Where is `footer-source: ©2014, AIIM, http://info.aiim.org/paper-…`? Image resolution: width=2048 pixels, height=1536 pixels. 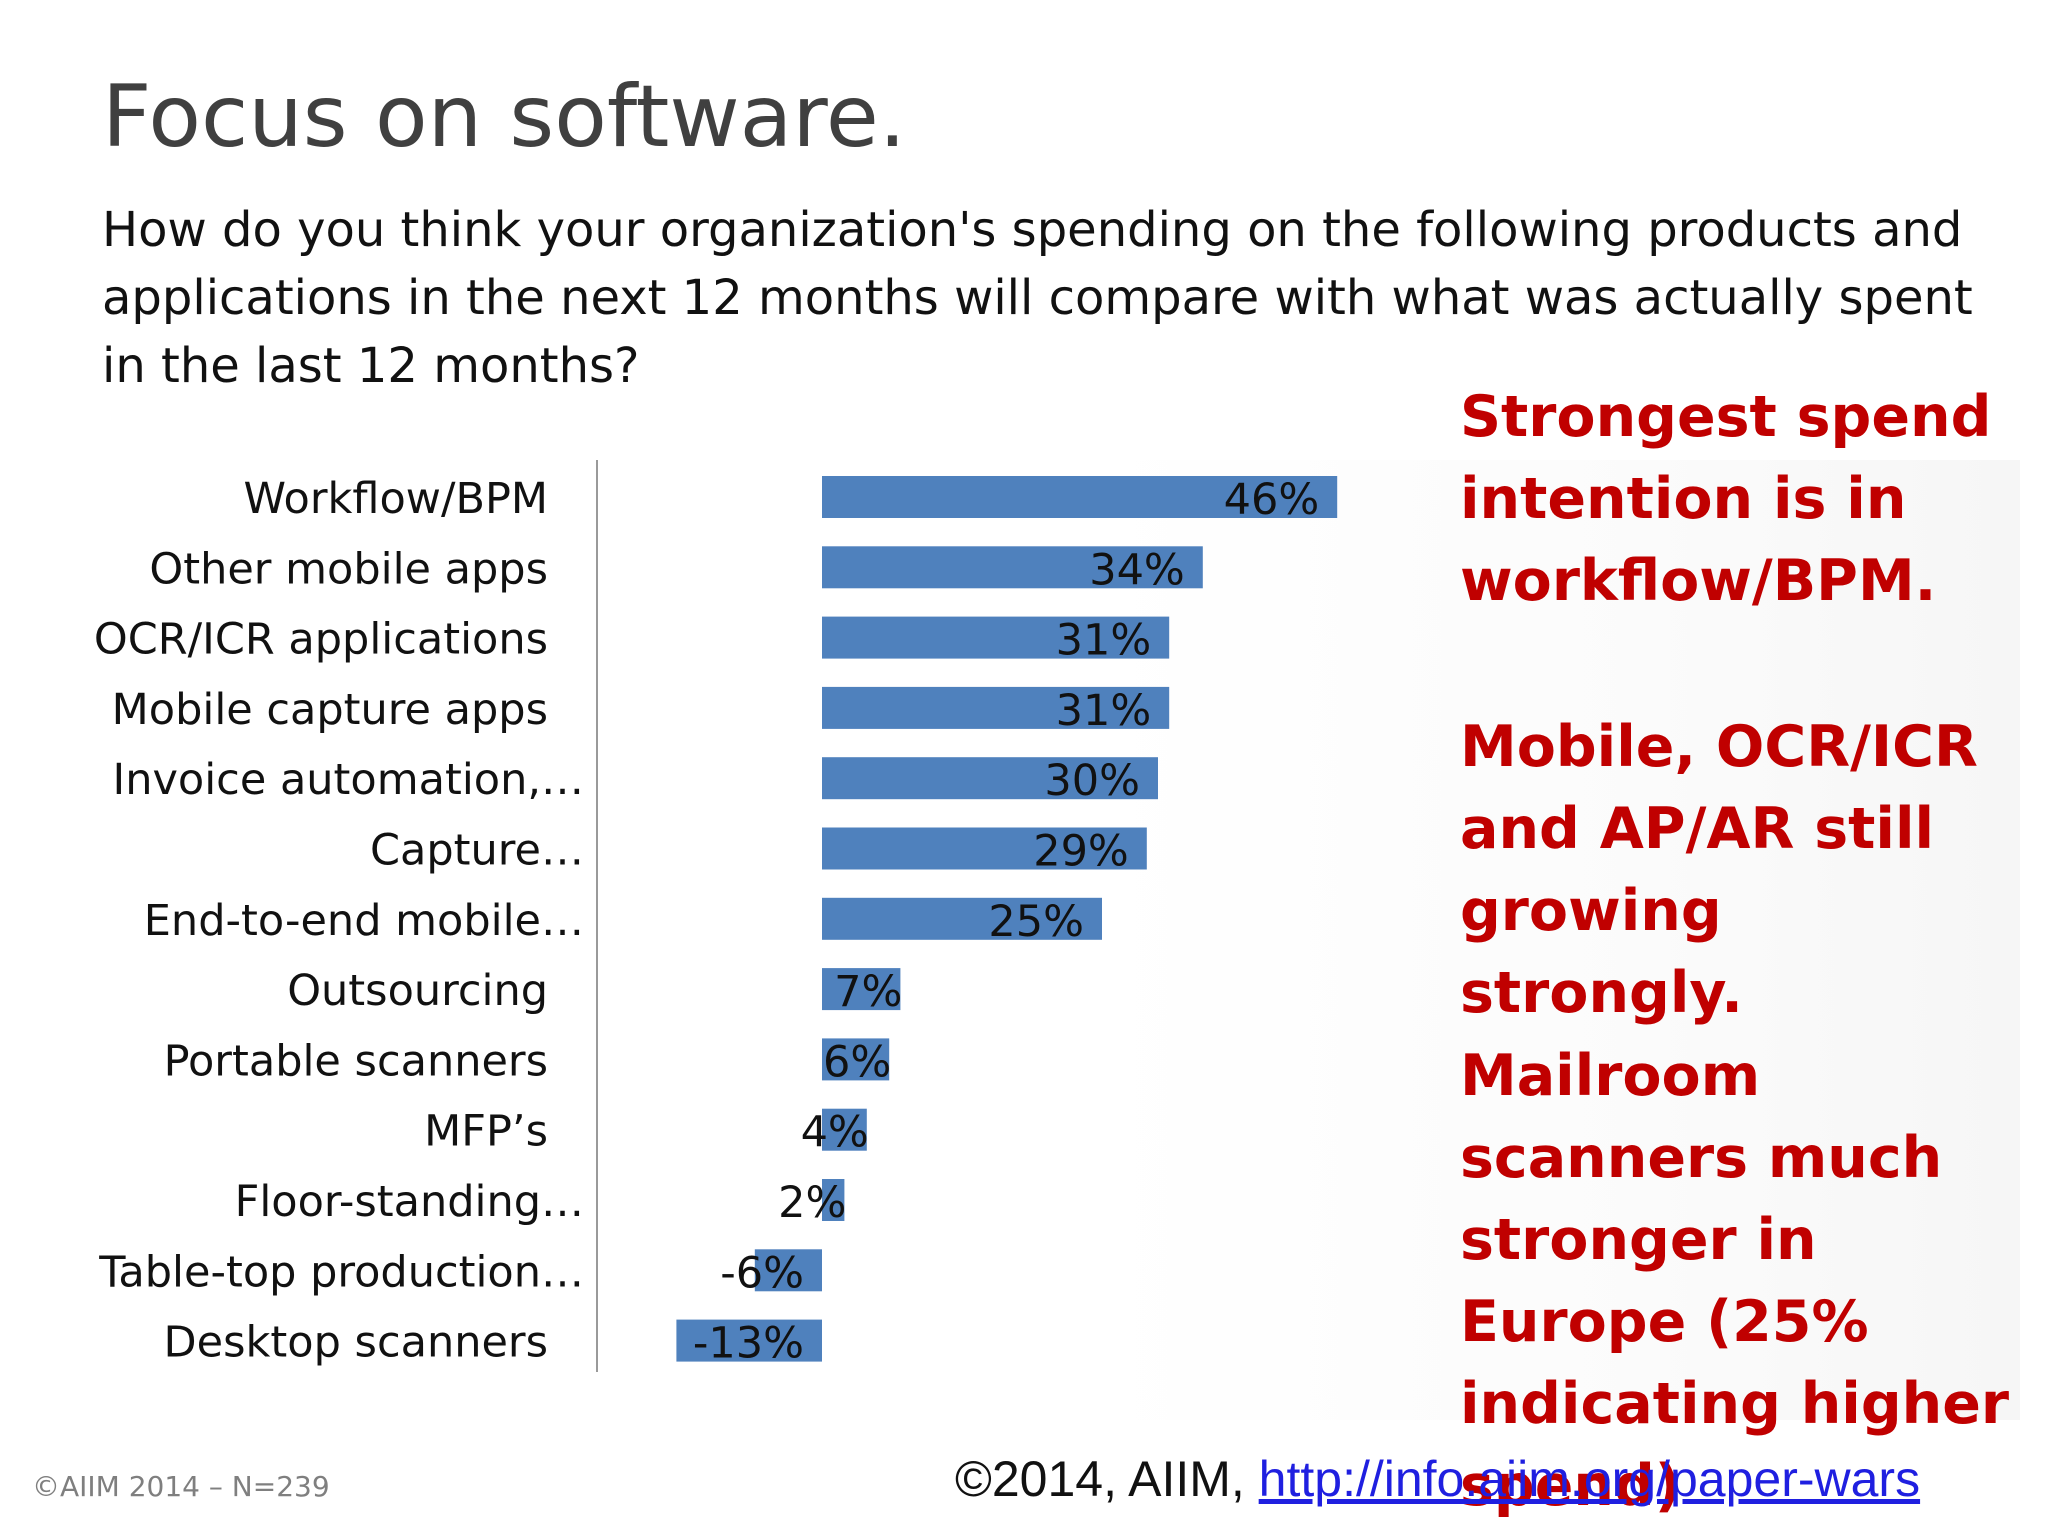 footer-source: ©2014, AIIM, http://info.aiim.org/paper-… is located at coordinates (1437, 1479).